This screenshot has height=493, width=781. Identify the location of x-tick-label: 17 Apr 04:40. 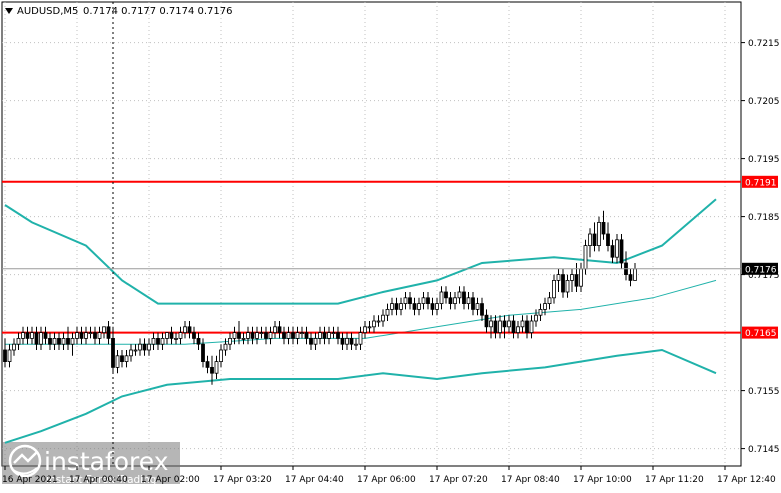
(314, 480).